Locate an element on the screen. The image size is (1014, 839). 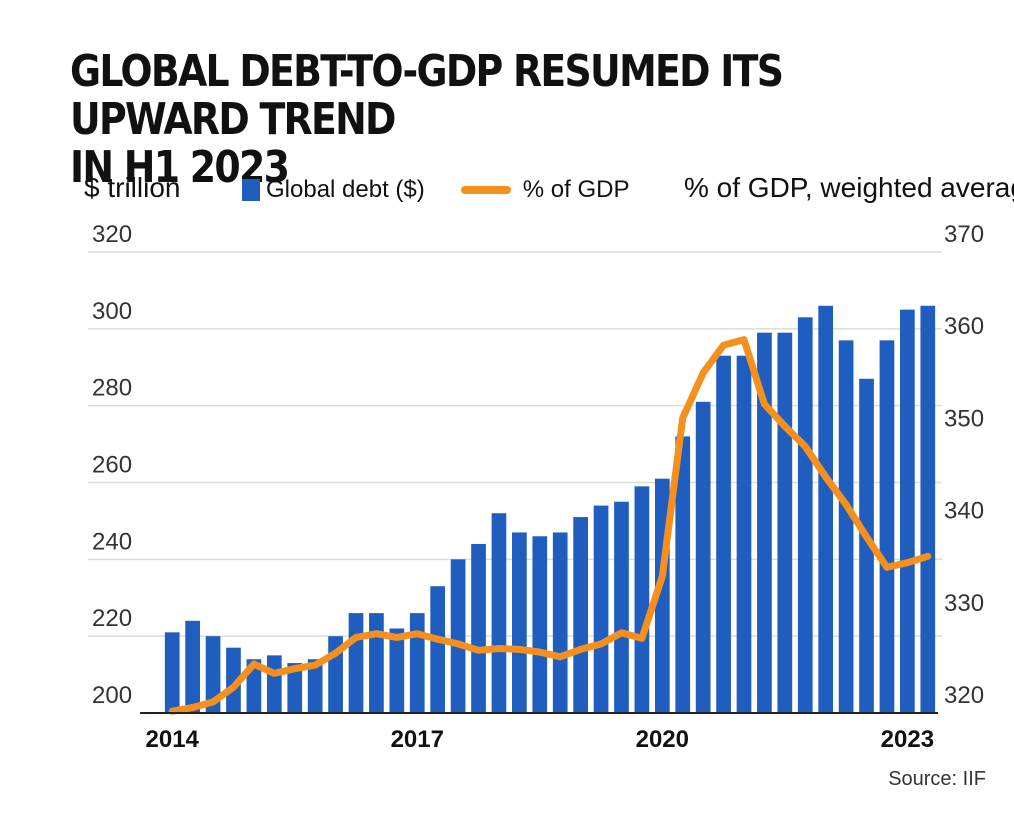
legend-line-label: % of GDP is located at coordinates (576, 189).